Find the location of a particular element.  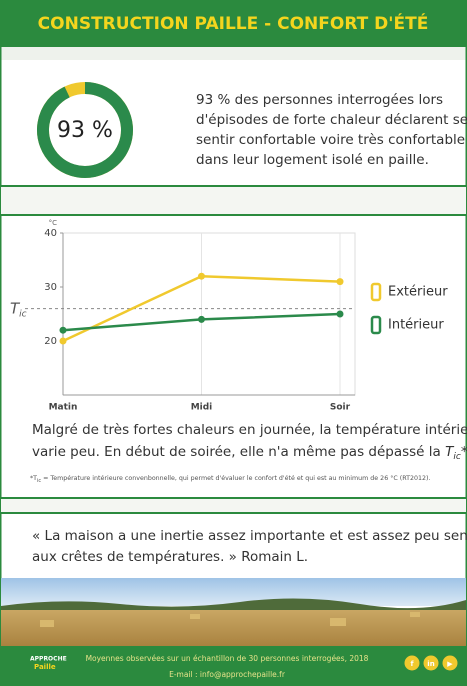

logo: Paille is located at coordinates (45, 667).